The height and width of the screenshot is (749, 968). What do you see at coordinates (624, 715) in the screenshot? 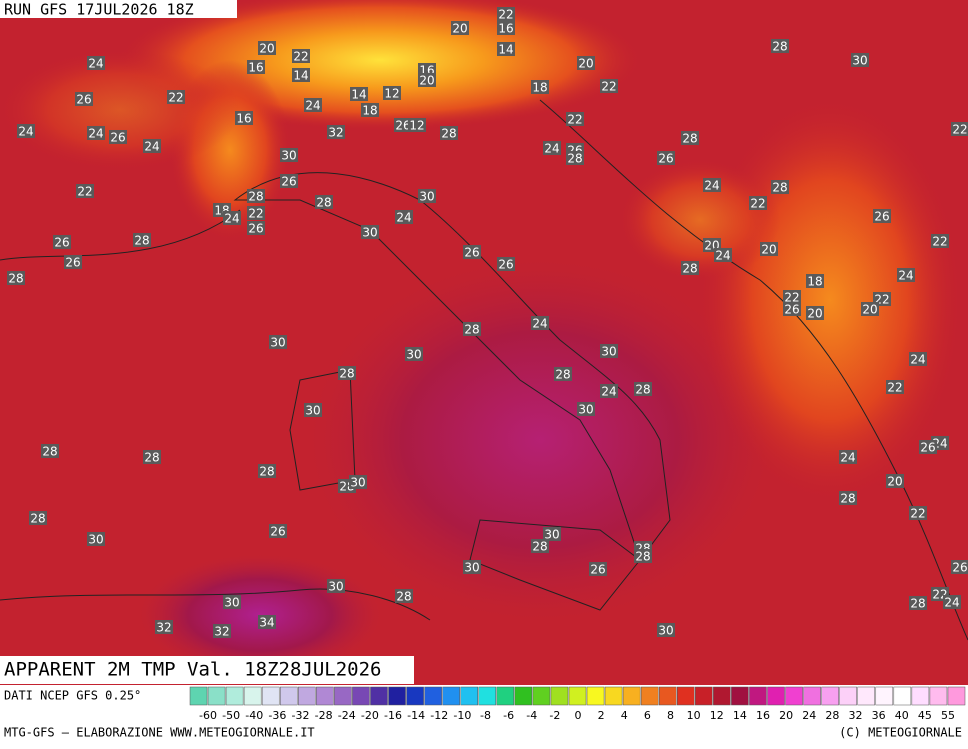
I see `colorbar-label: 4` at bounding box center [624, 715].